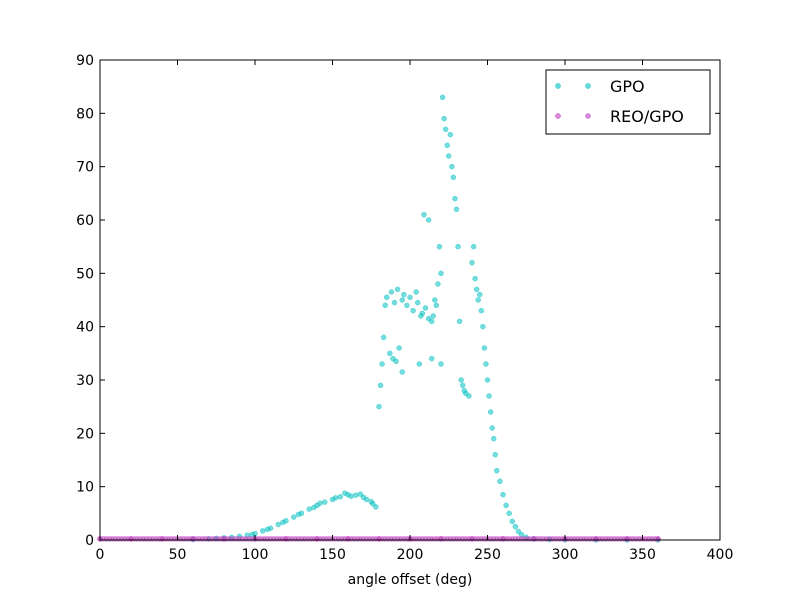 The image size is (800, 600). Describe the element at coordinates (85, 61) in the screenshot. I see `y-tick-label: 90` at that location.